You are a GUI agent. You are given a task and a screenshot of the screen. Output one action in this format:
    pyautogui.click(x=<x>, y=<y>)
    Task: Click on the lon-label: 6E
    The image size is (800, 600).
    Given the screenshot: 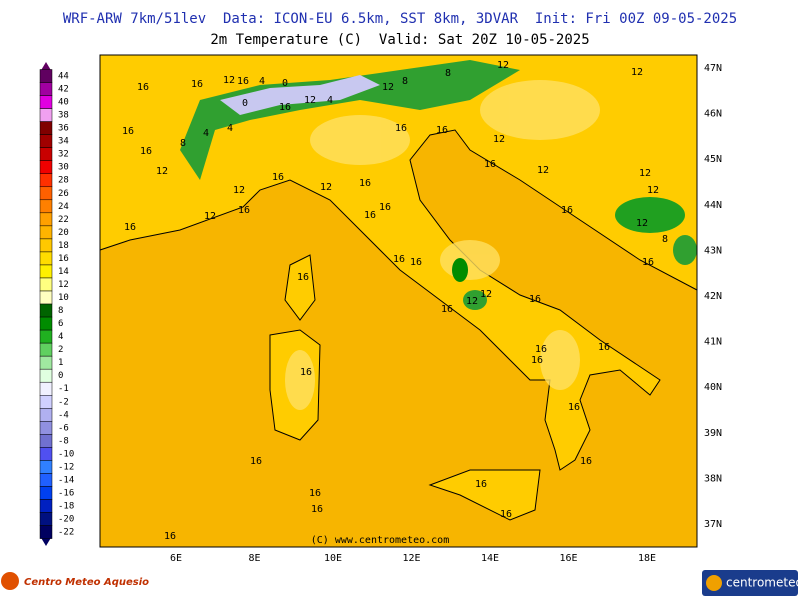 What is the action you would take?
    pyautogui.click(x=176, y=558)
    